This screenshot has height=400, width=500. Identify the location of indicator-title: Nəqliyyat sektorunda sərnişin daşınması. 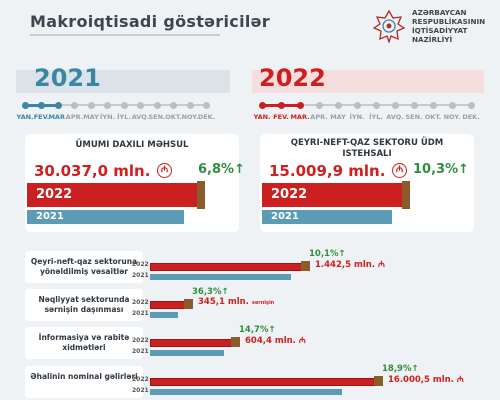
(84, 304).